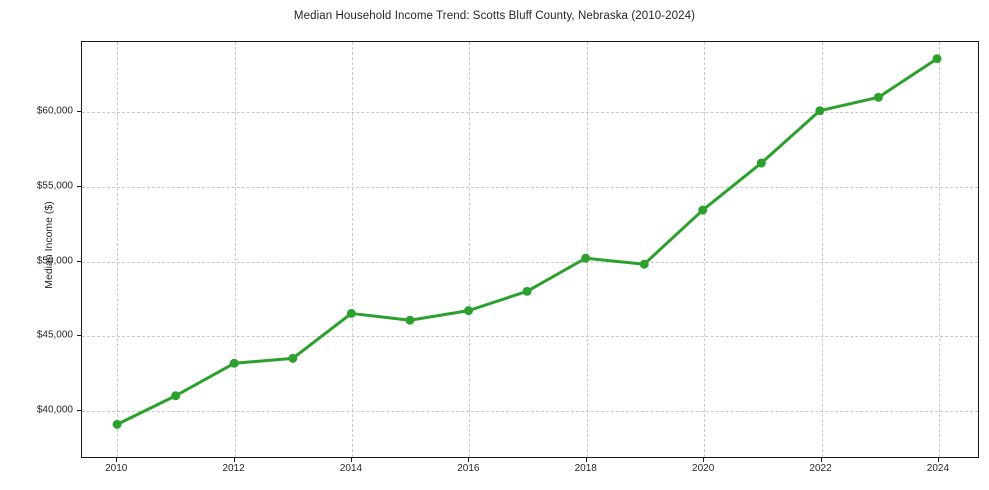 The height and width of the screenshot is (490, 989). What do you see at coordinates (820, 468) in the screenshot?
I see `x-axis-tick-label: 2022` at bounding box center [820, 468].